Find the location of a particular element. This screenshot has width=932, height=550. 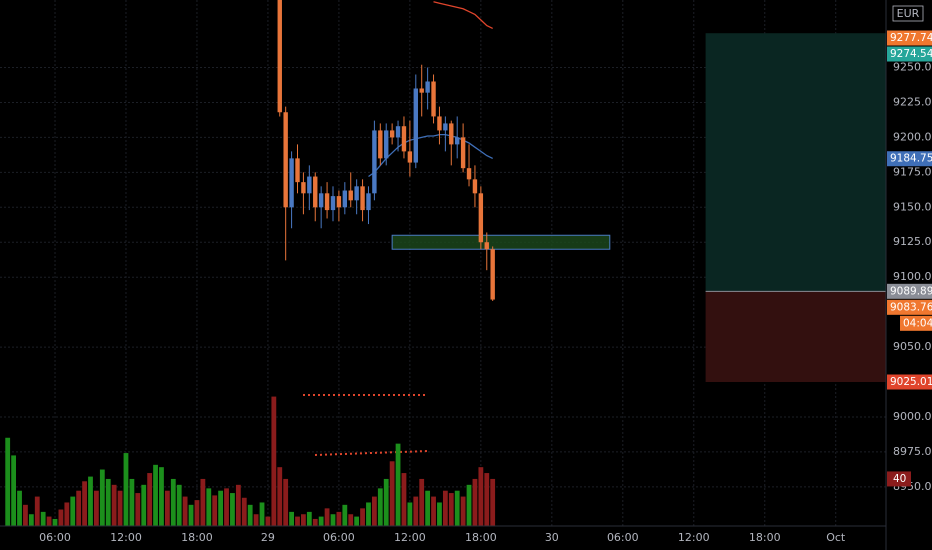

currency-label: EUR is located at coordinates (908, 13).